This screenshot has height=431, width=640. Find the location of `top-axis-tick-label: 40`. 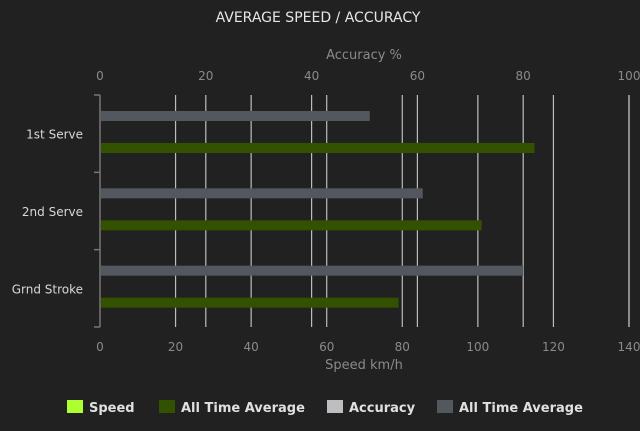

top-axis-tick-label: 40 is located at coordinates (311, 76).